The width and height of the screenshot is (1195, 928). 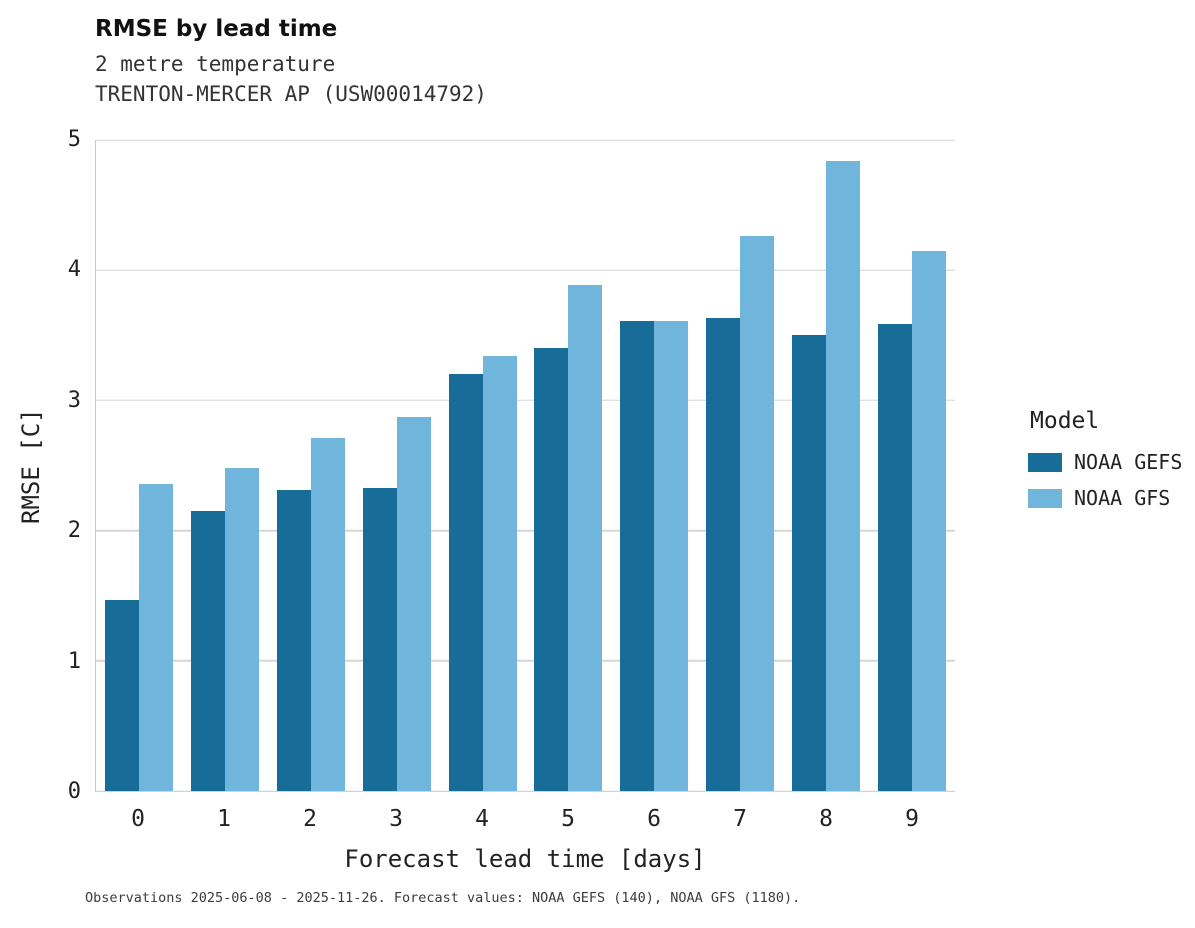 I want to click on y-axis-ticks: 0 1 2 3 4 5, so click(x=57, y=466).